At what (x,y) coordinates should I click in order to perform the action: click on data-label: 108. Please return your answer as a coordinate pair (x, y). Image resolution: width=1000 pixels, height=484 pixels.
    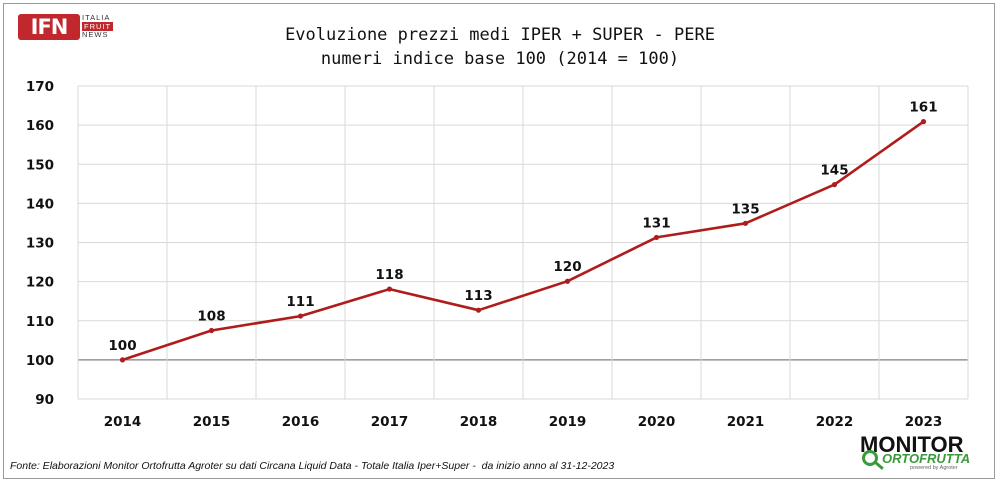
    Looking at the image, I should click on (211, 317).